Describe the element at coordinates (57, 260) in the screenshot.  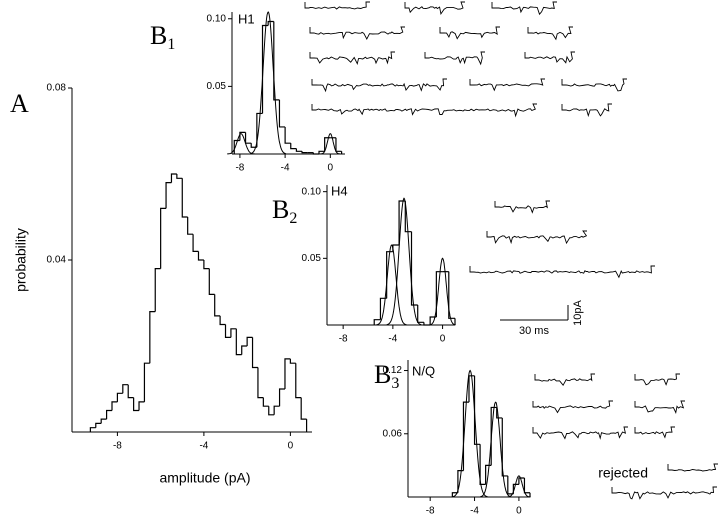
I see `y-tick-label: 0.04` at that location.